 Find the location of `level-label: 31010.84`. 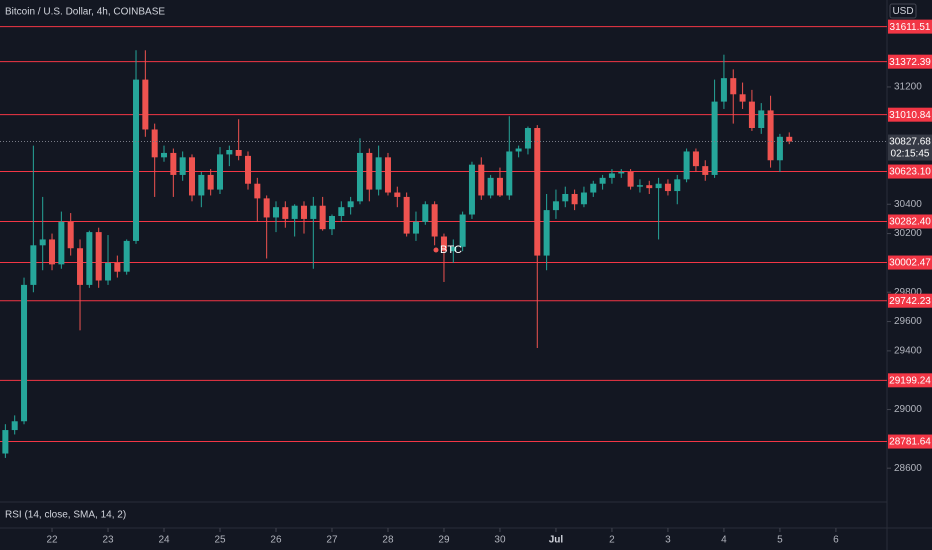

level-label: 31010.84 is located at coordinates (910, 115).